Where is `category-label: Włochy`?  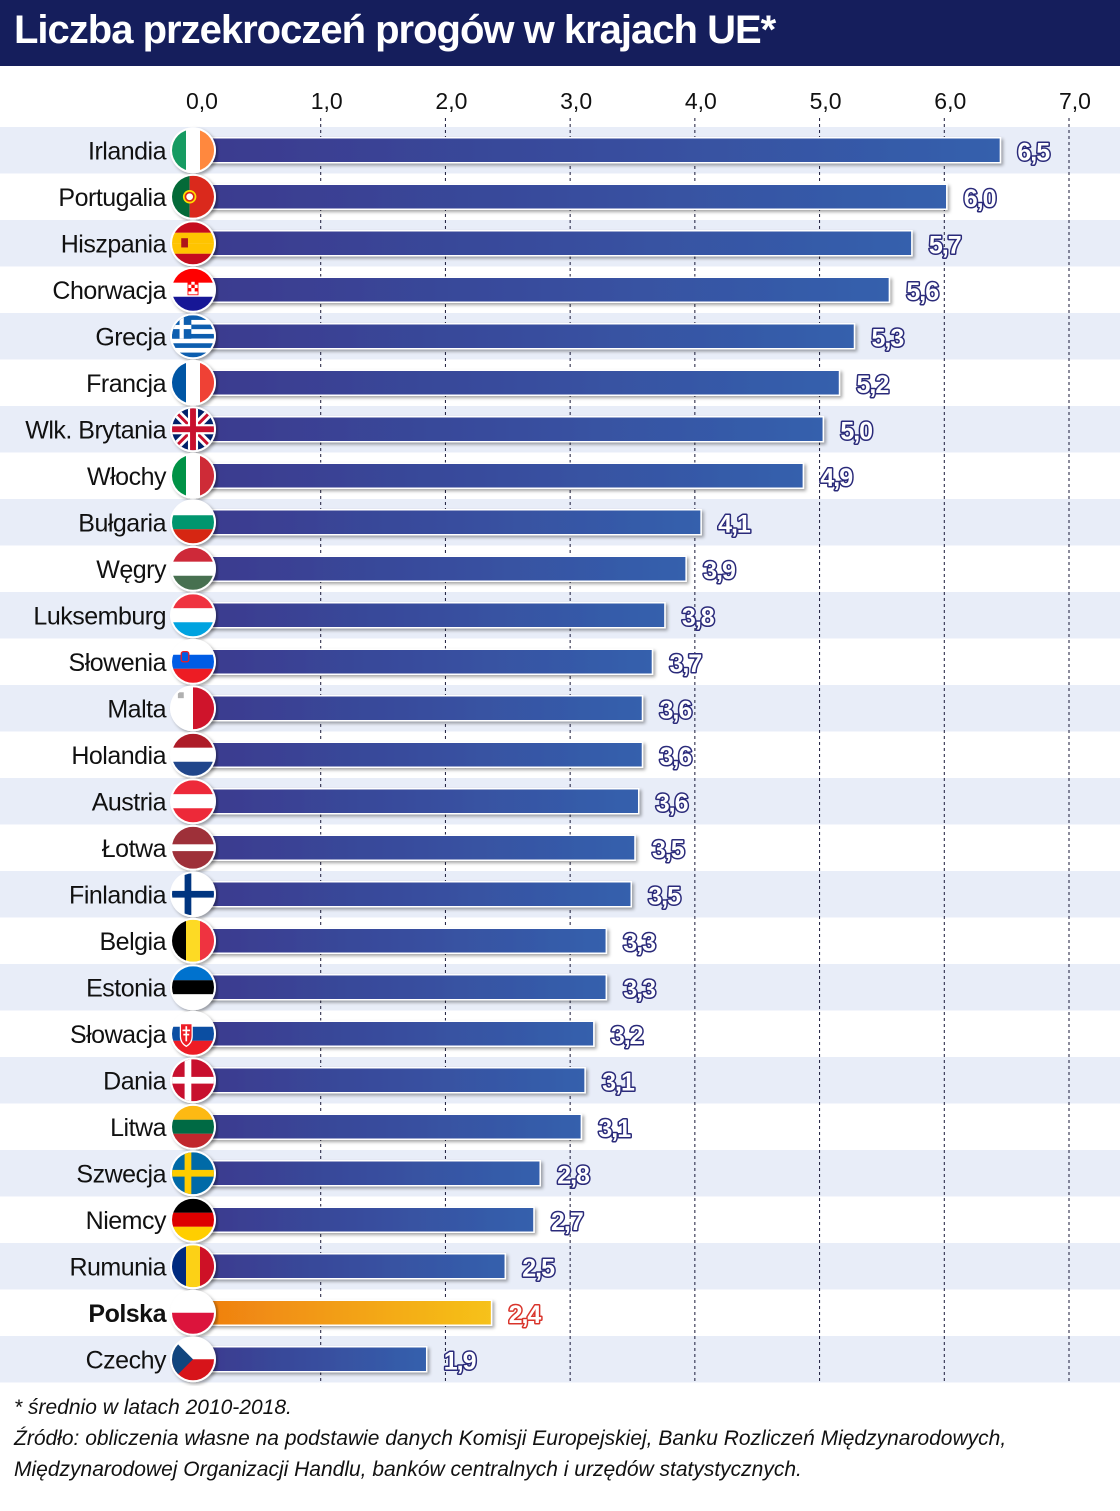 category-label: Włochy is located at coordinates (127, 477).